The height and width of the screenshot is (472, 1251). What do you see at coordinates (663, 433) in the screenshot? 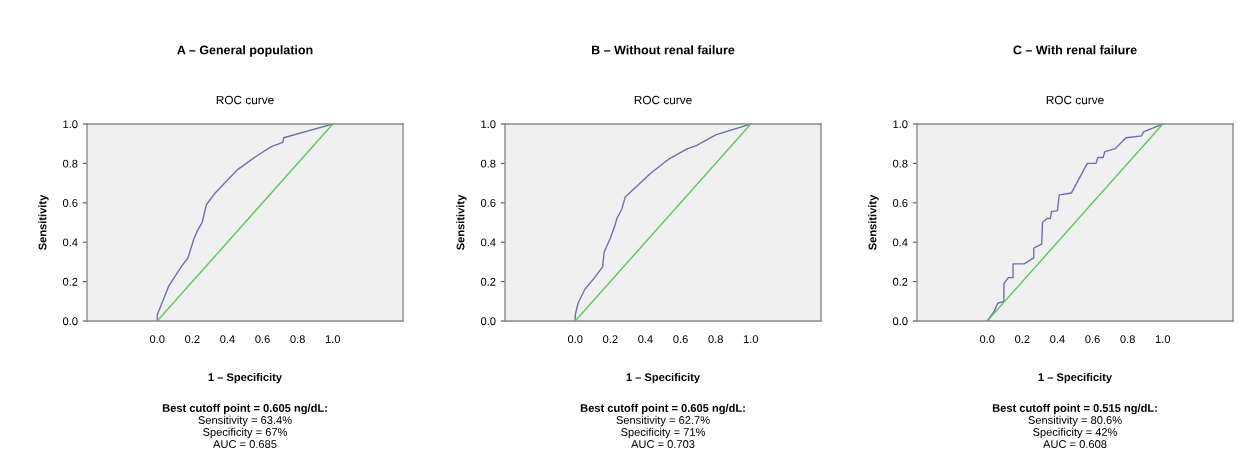
I see `text: Specificity = 71%` at bounding box center [663, 433].